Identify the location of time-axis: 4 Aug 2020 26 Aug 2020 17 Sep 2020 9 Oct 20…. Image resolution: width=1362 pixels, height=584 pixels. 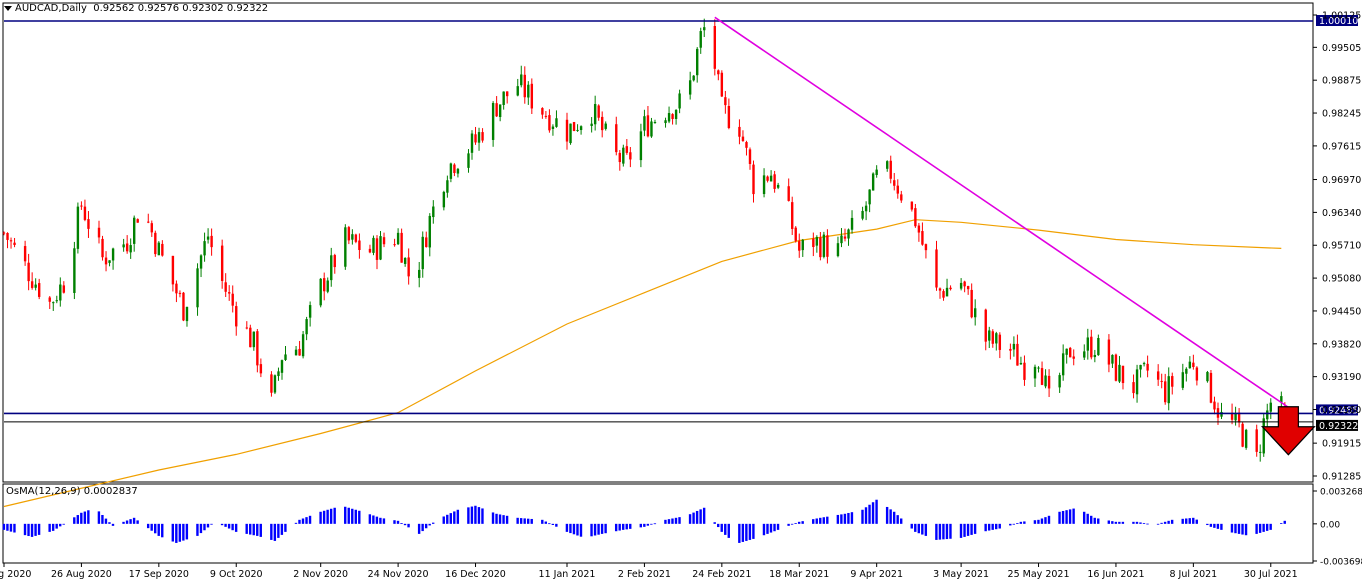
(649, 571).